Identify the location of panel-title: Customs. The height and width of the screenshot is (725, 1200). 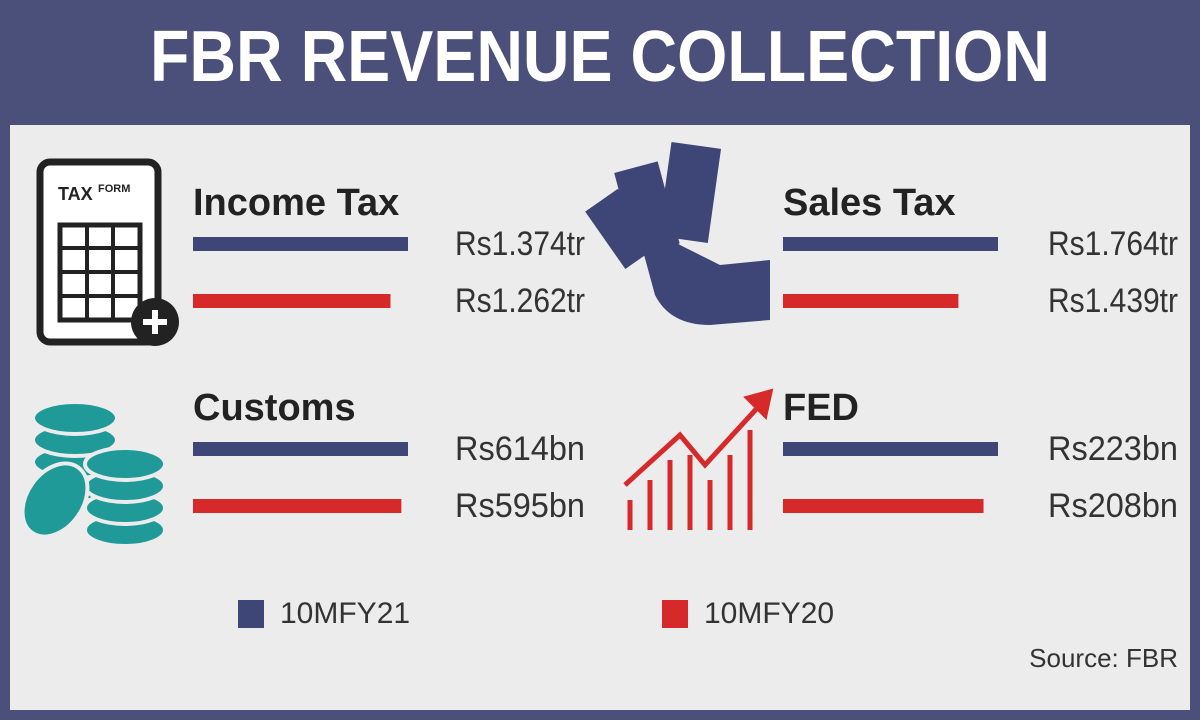
(274, 408).